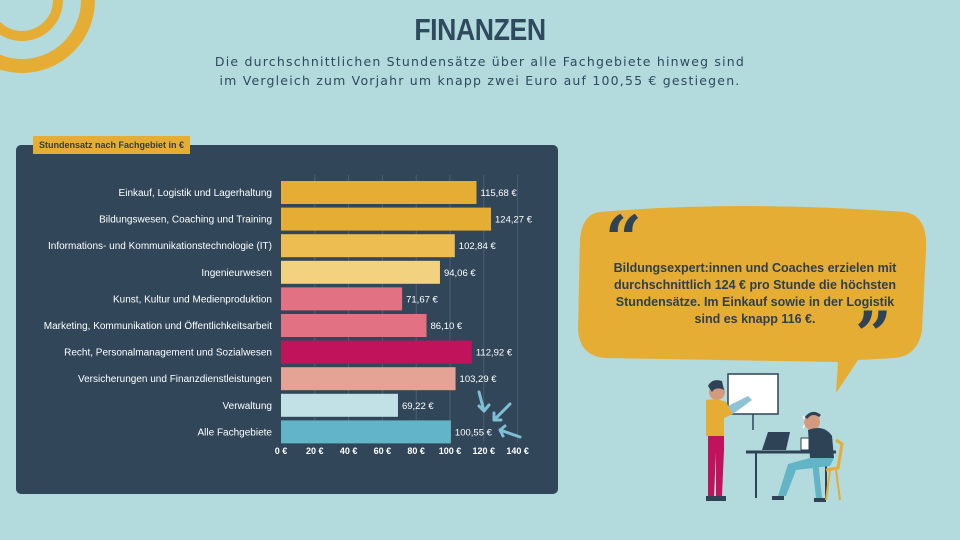 The image size is (960, 540). I want to click on x-tick-label-100: 100 €, so click(450, 451).